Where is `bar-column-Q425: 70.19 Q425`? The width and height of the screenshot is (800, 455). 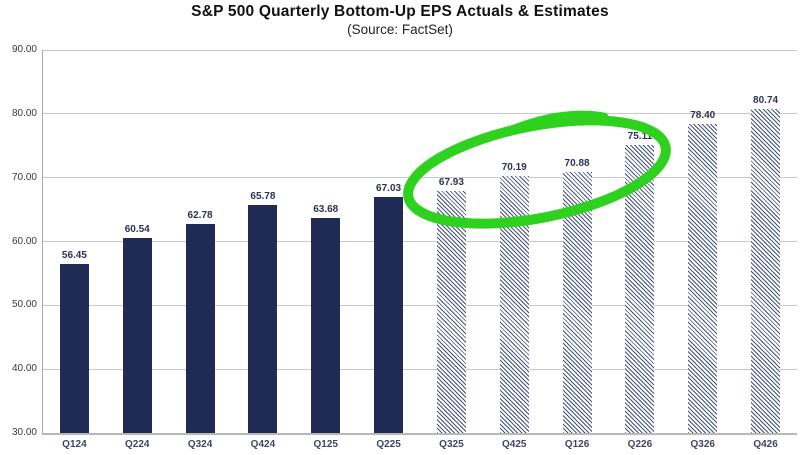 bar-column-Q425: 70.19 Q425 is located at coordinates (514, 250).